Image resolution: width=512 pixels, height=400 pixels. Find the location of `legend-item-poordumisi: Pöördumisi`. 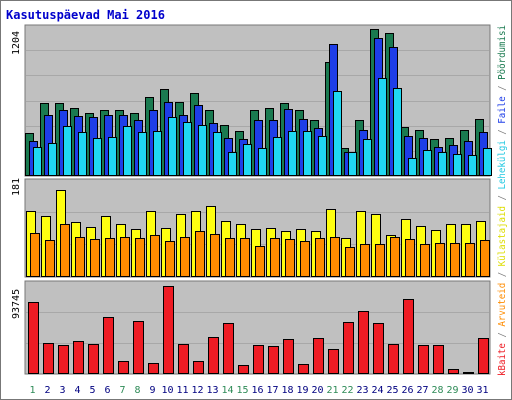

legend-item-poordumisi: Pöördumisi is located at coordinates (502, 52).